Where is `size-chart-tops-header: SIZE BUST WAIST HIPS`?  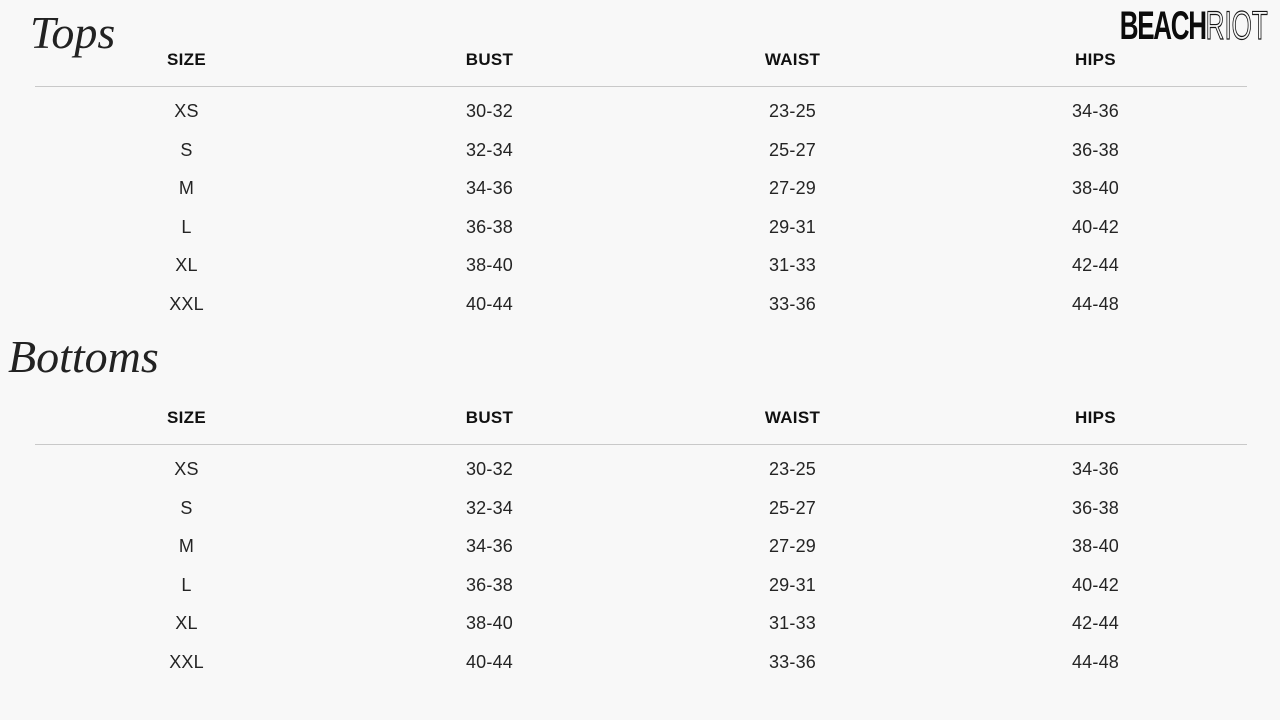 size-chart-tops-header: SIZE BUST WAIST HIPS is located at coordinates (641, 64).